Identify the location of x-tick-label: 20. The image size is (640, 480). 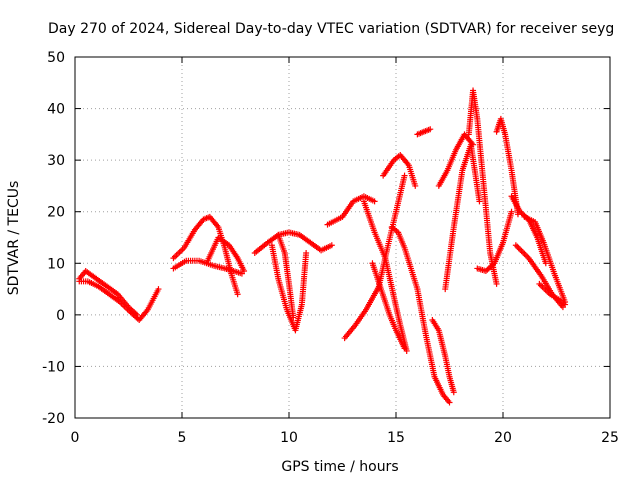
(503, 438).